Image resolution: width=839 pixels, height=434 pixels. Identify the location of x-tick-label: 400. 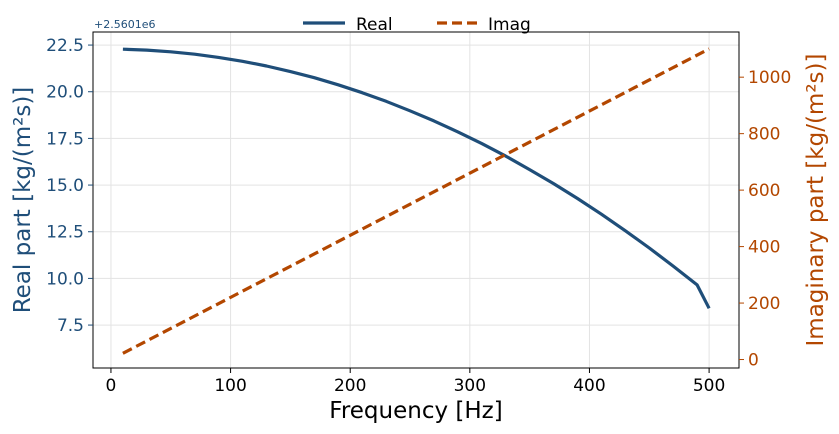
(589, 386).